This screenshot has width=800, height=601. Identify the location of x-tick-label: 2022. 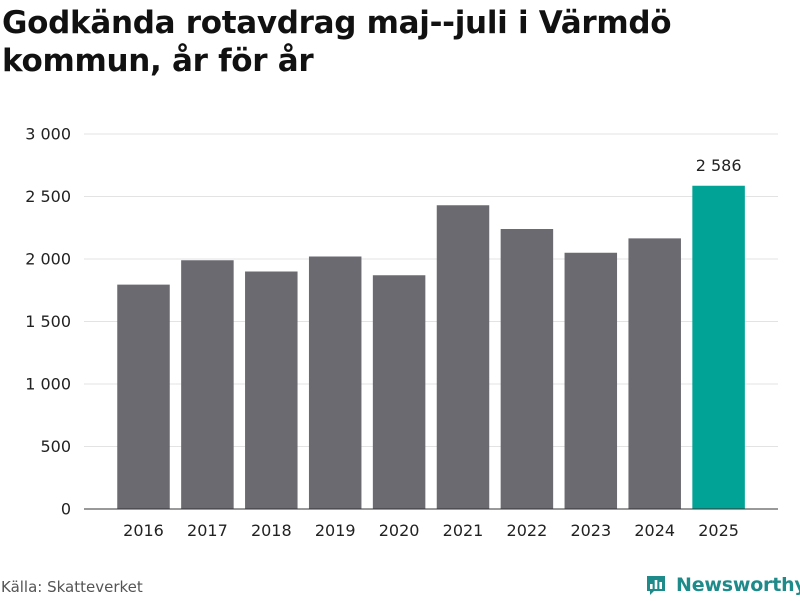
(527, 530).